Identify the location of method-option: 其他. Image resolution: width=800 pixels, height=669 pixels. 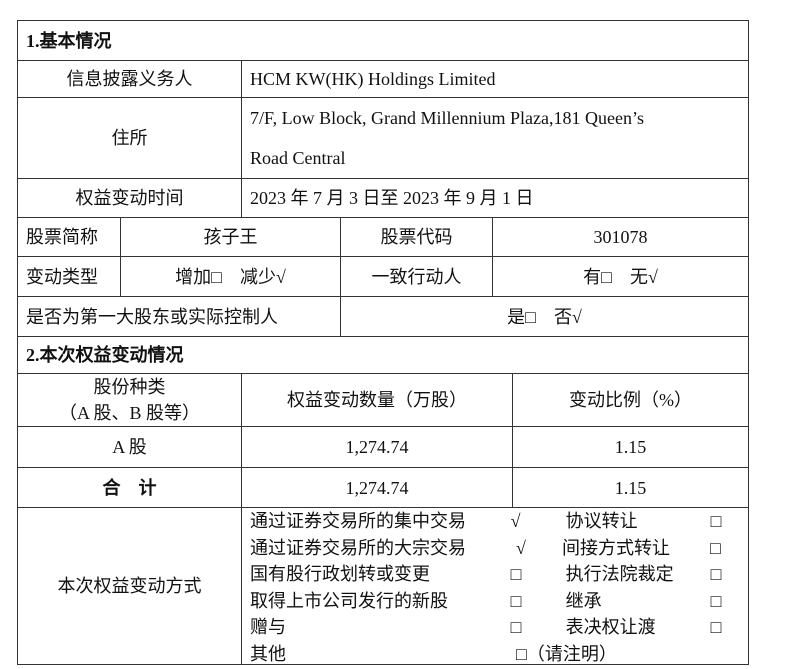
(268, 653).